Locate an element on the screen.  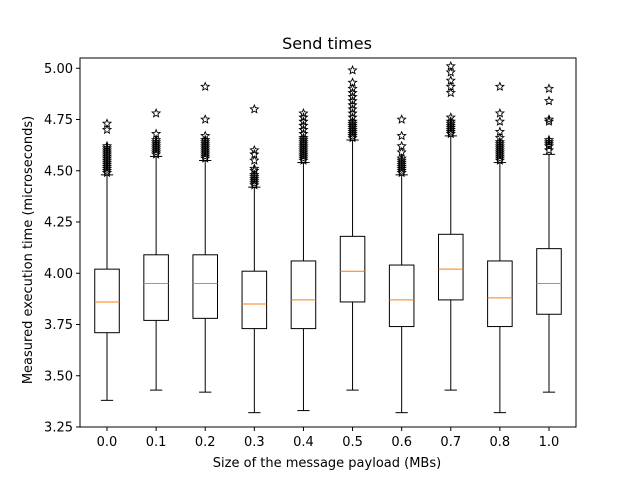
chart-title: Send times is located at coordinates (327, 43).